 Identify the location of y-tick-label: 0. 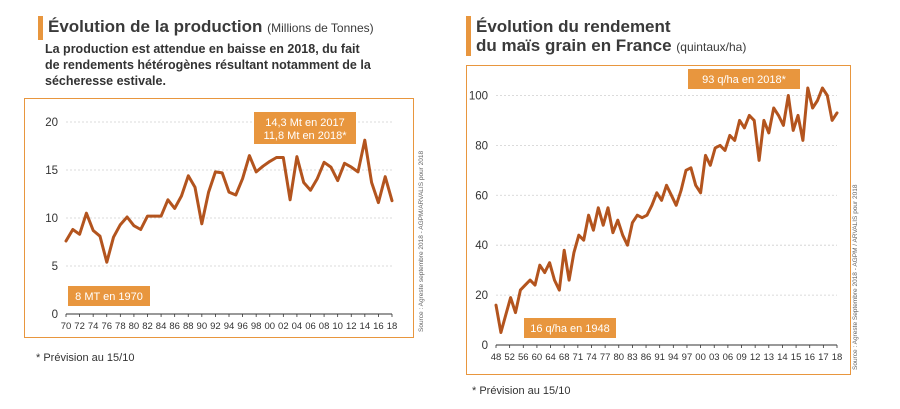
(485, 346).